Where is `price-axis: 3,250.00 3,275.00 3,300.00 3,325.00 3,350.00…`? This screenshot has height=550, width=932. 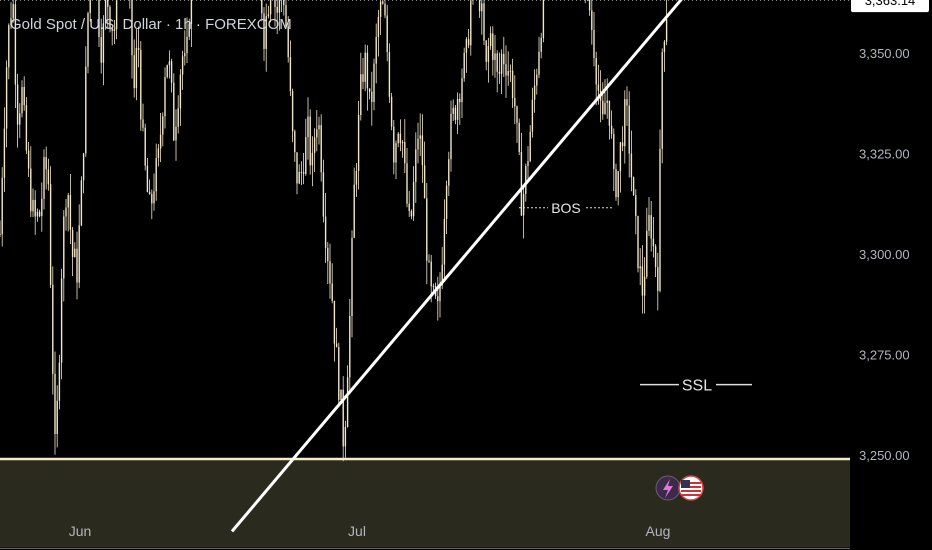 price-axis: 3,250.00 3,275.00 3,300.00 3,325.00 3,350.00… is located at coordinates (890, 231).